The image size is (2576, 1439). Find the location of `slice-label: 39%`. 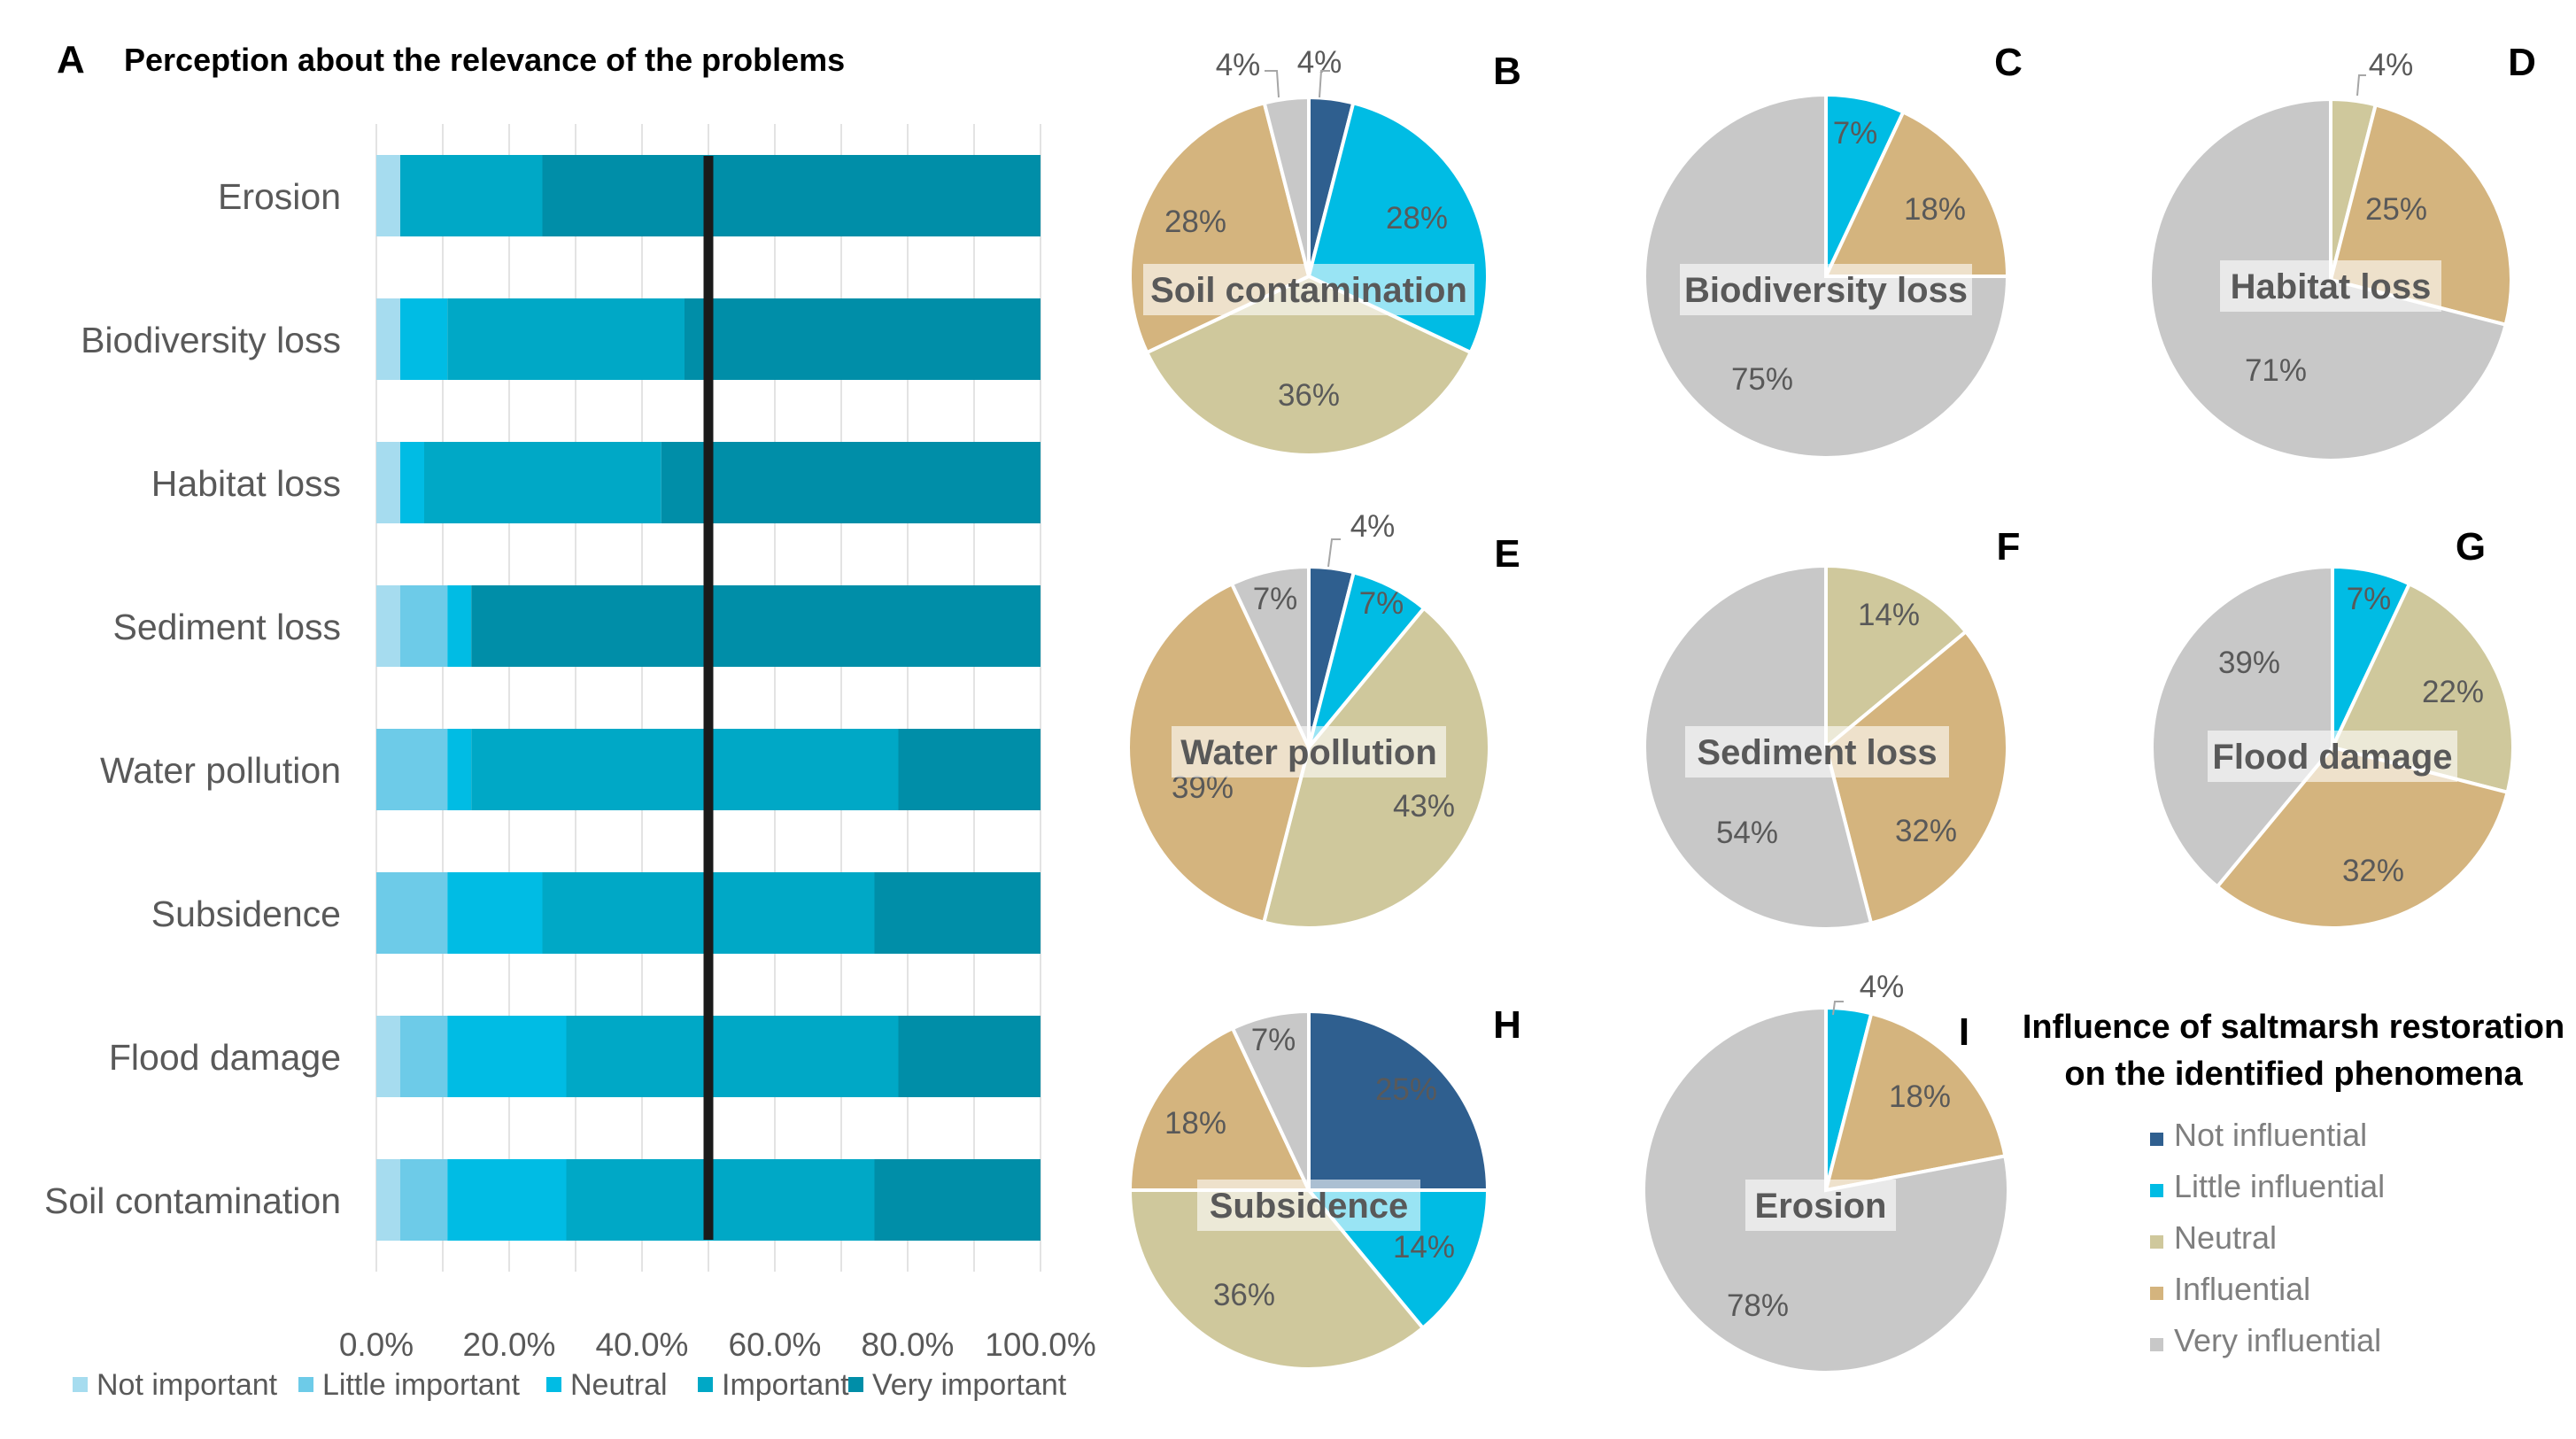

slice-label: 39% is located at coordinates (2249, 663).